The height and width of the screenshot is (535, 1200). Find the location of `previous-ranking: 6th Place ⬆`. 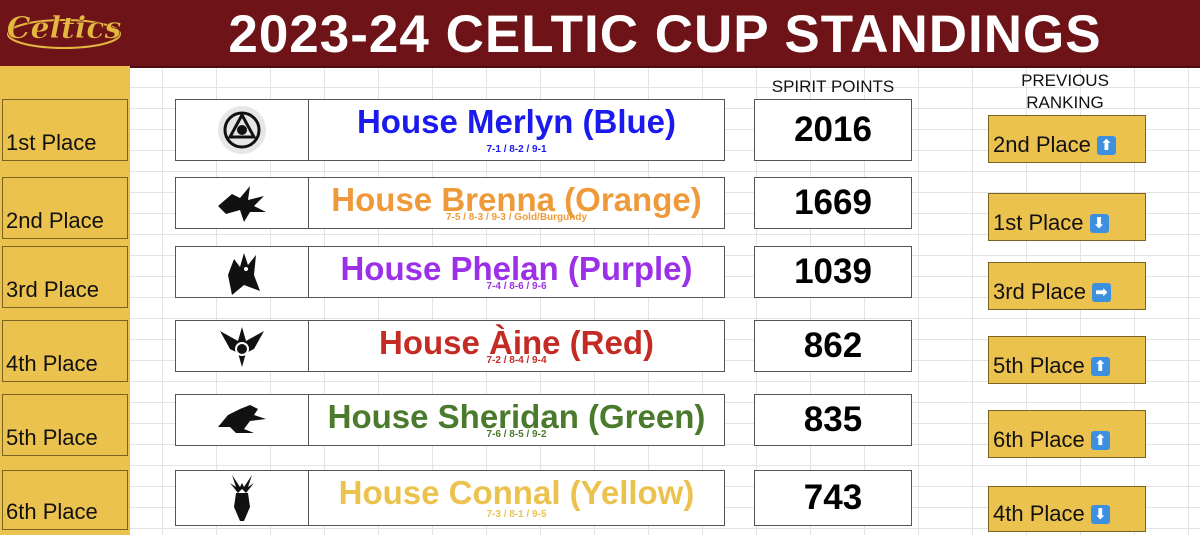

previous-ranking: 6th Place ⬆ is located at coordinates (1067, 434).